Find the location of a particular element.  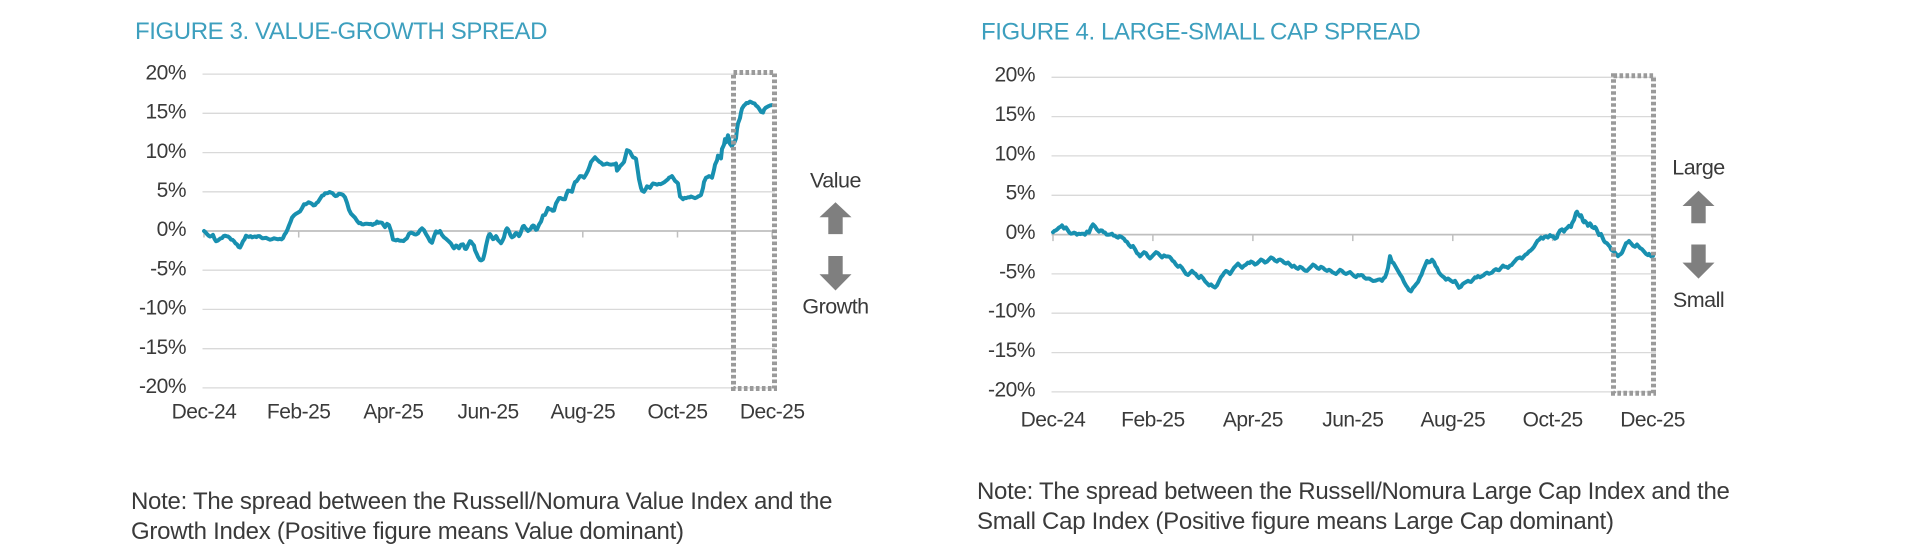

svg-text: Large is located at coordinates (1698, 168).